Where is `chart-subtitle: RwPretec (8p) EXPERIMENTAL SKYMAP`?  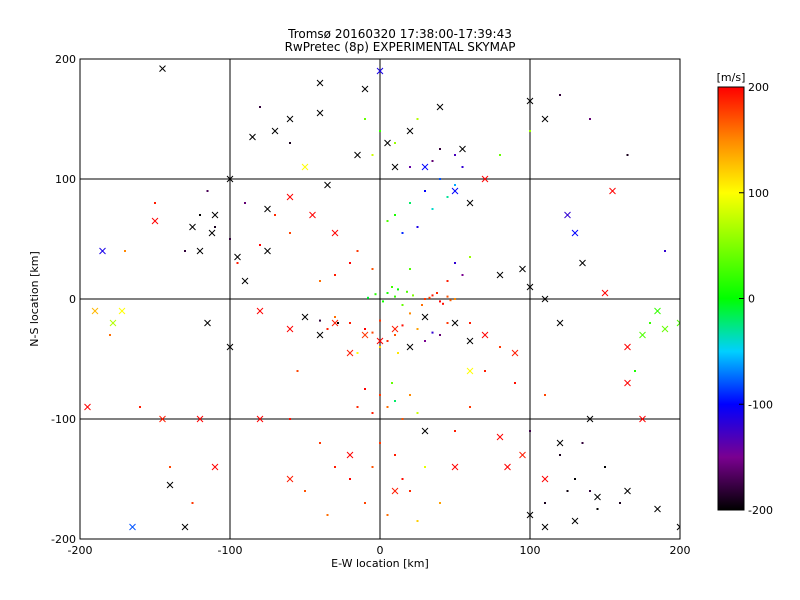 chart-subtitle: RwPretec (8p) EXPERIMENTAL SKYMAP is located at coordinates (400, 47).